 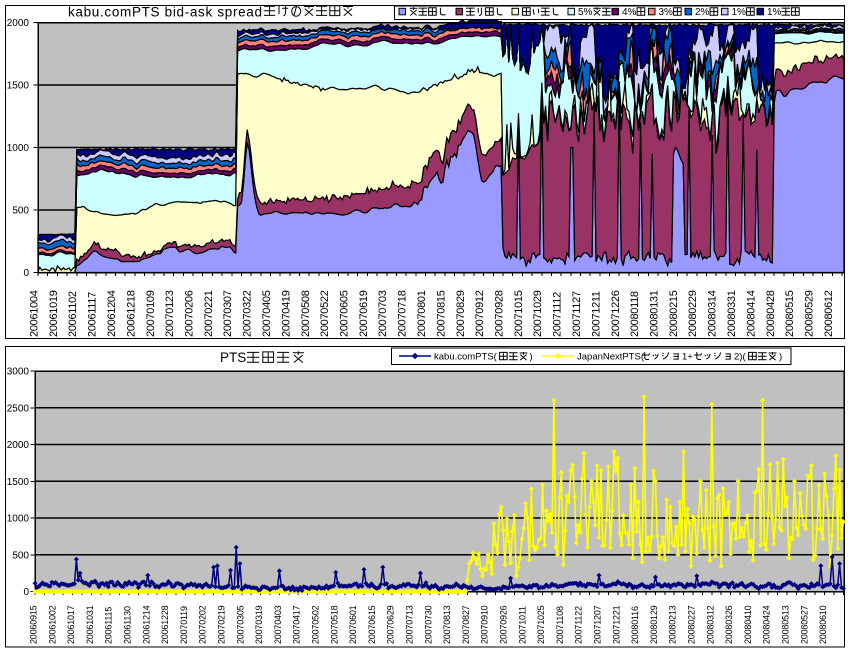 What do you see at coordinates (790, 313) in the screenshot?
I see `svg-text: 20080515` at bounding box center [790, 313].